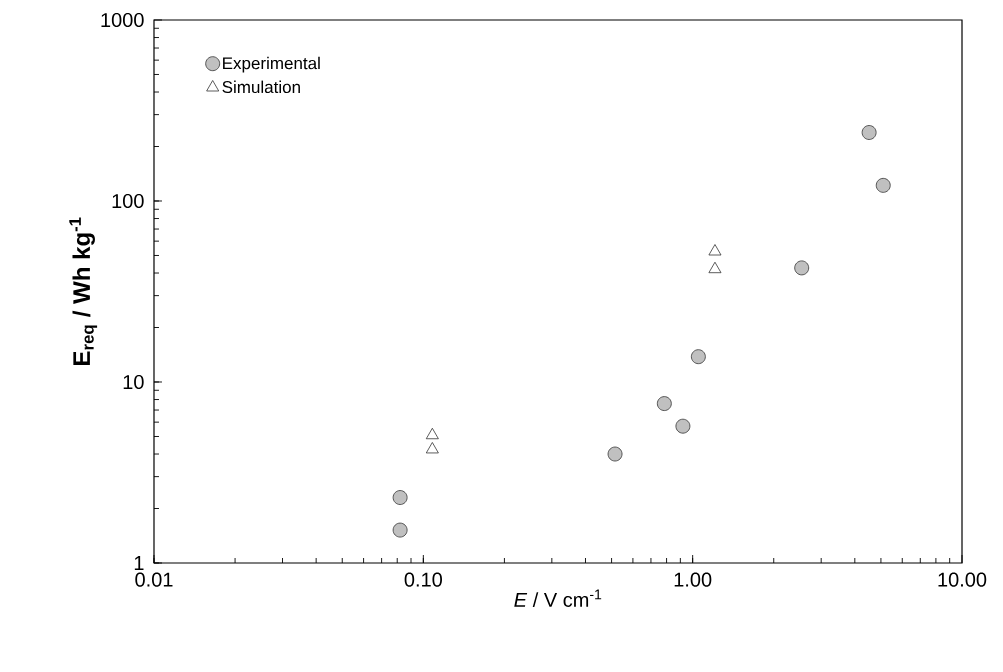  I want to click on x-tick-label: 0.01, so click(154, 579).